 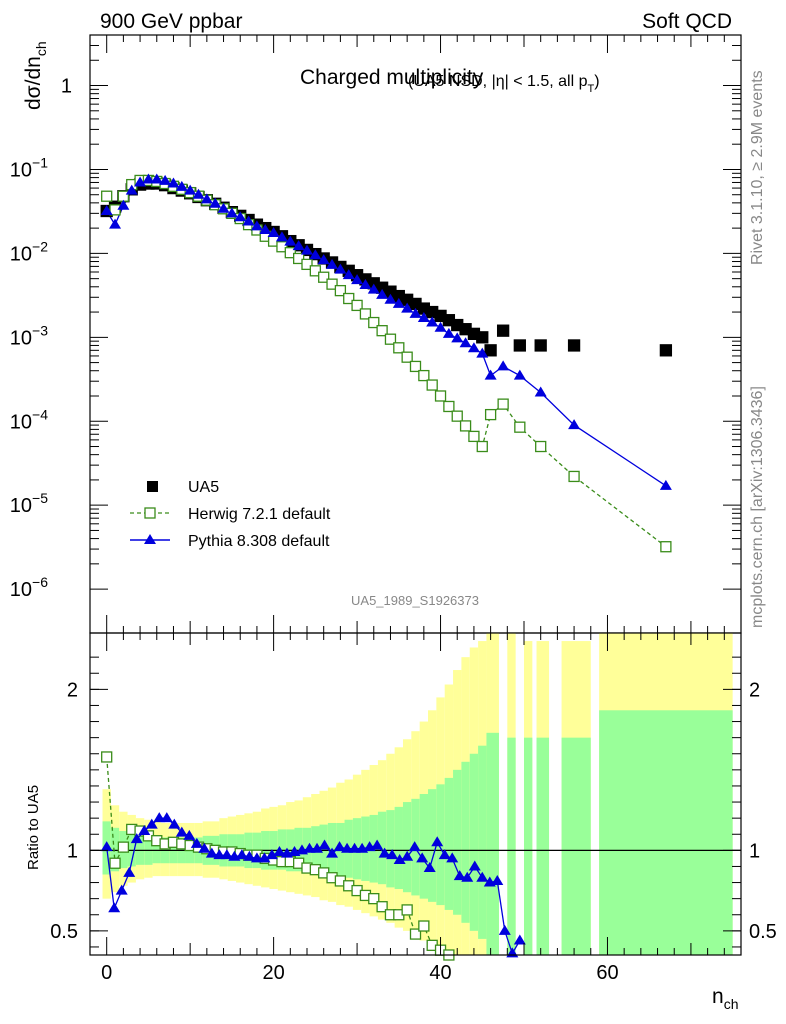 What do you see at coordinates (72, 851) in the screenshot?
I see `ratio-y-tick-label: 1` at bounding box center [72, 851].